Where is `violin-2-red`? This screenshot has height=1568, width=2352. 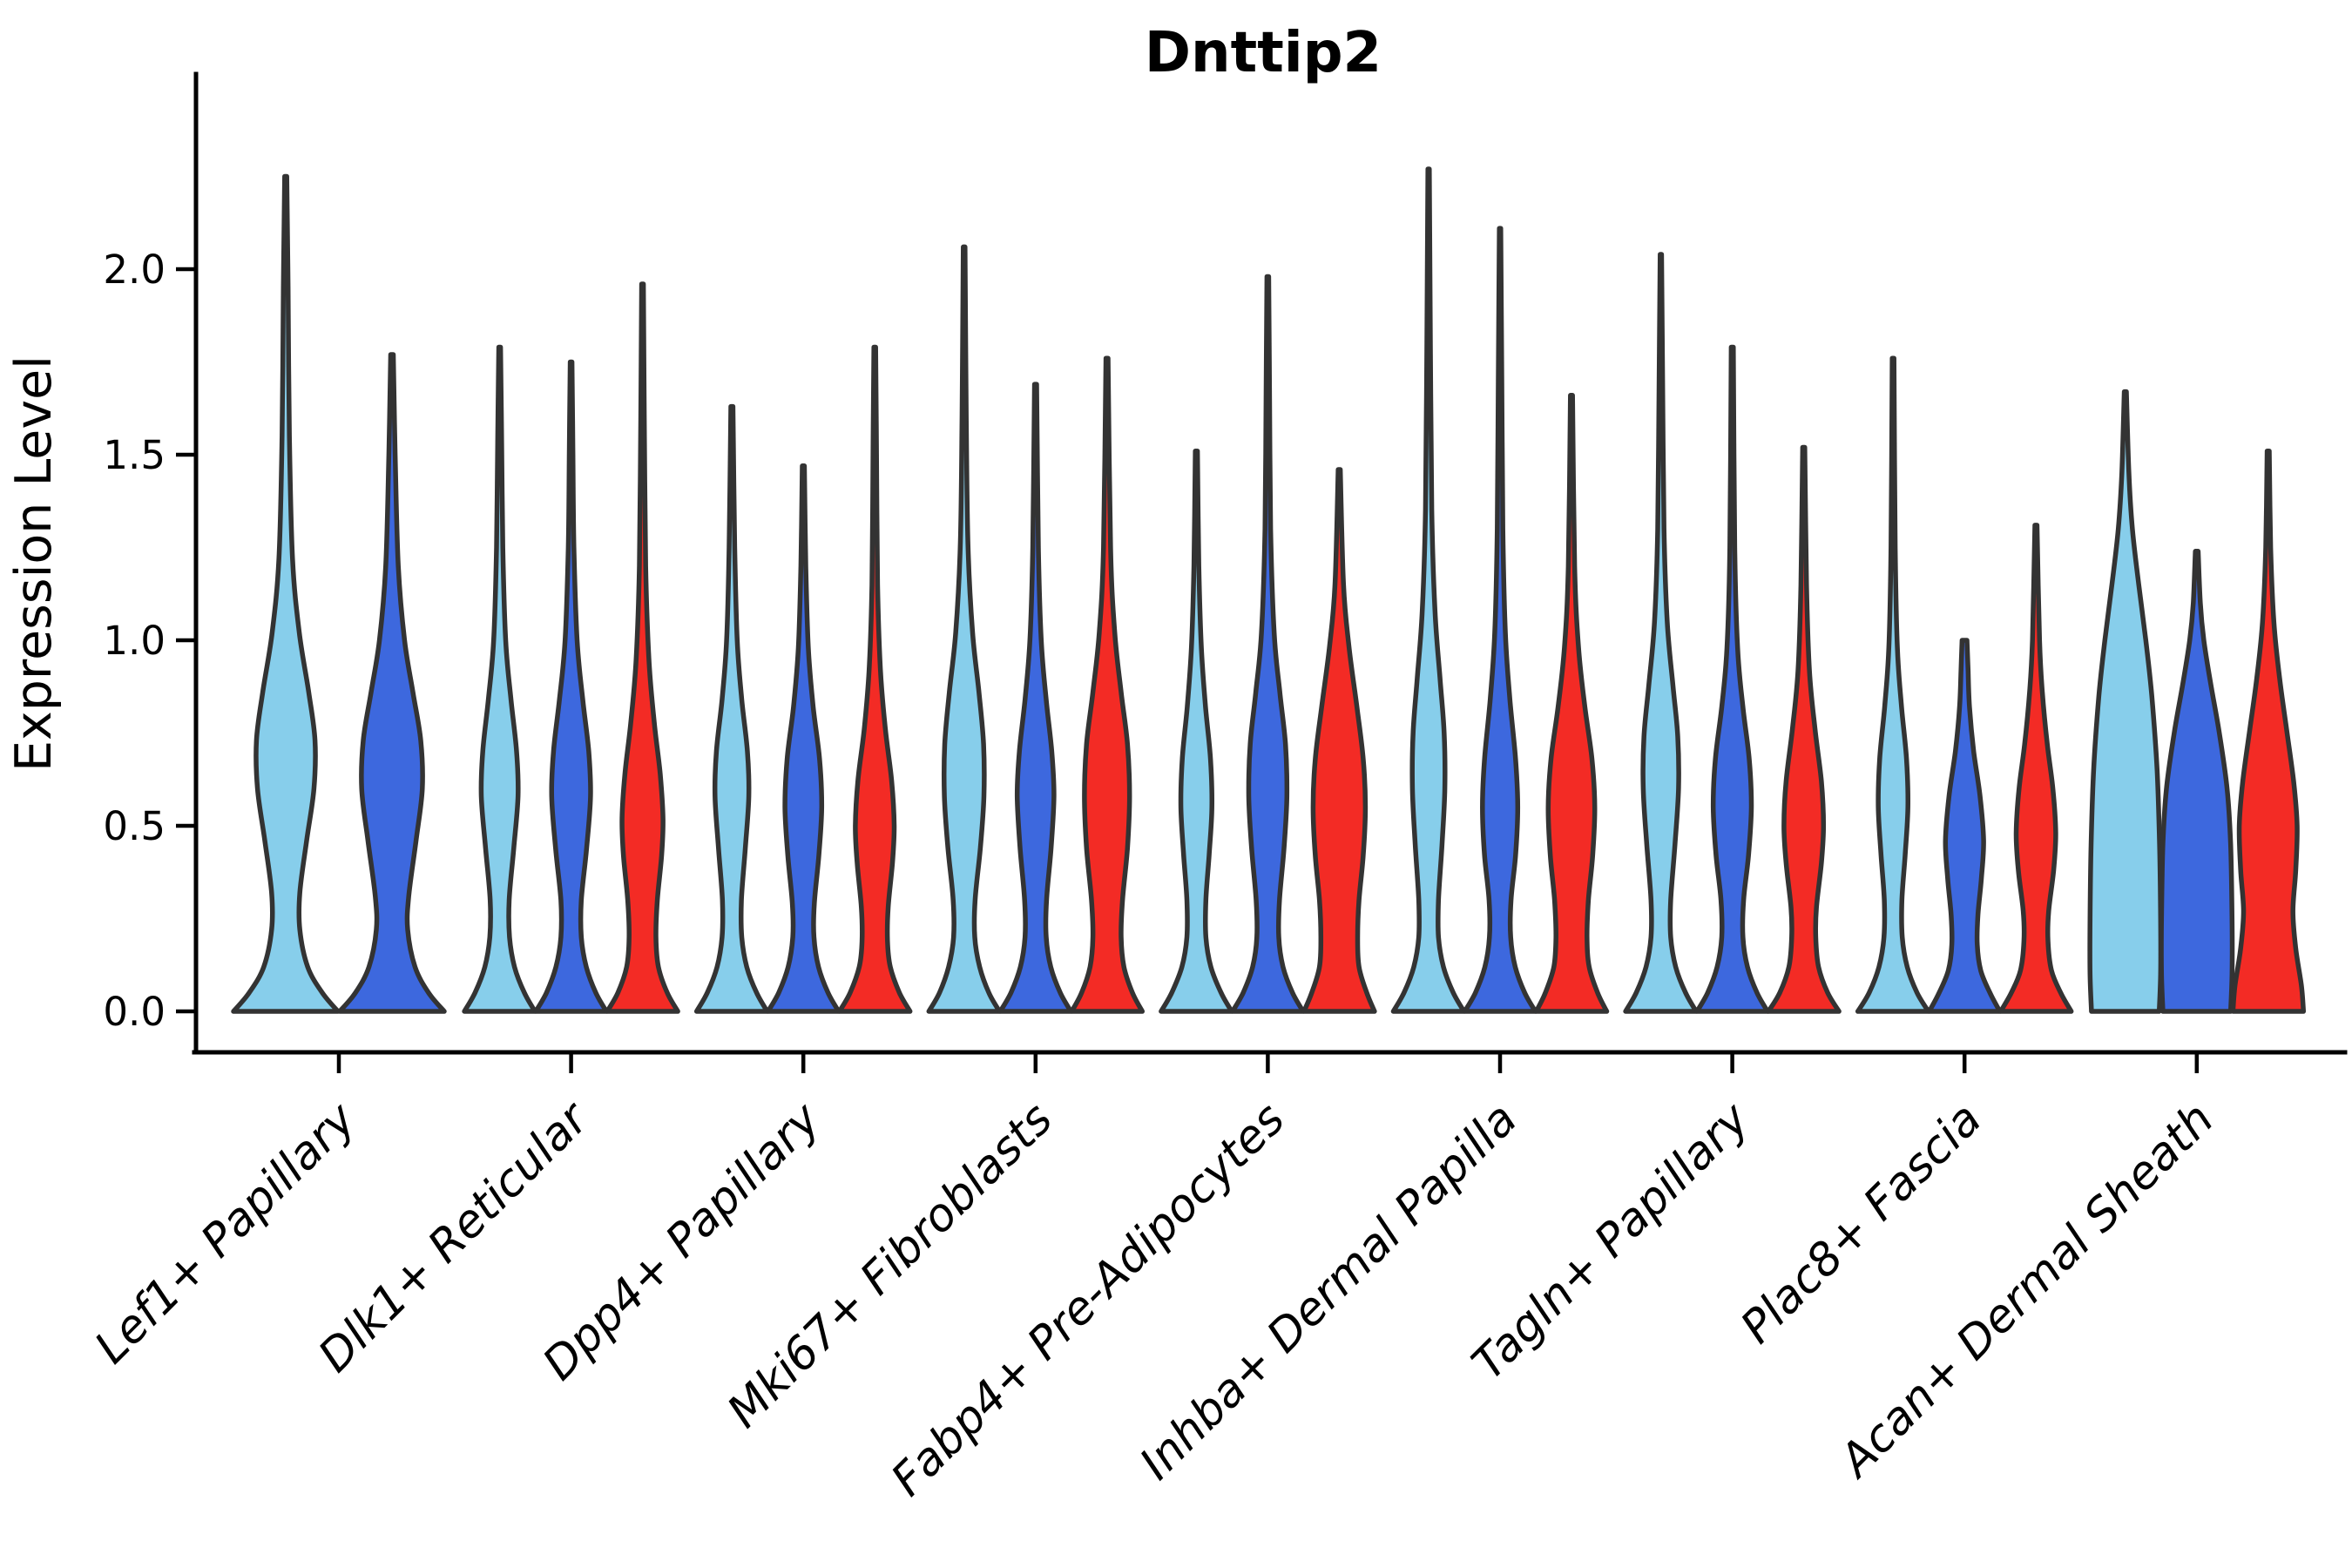
violin-2-red is located at coordinates (874, 679).